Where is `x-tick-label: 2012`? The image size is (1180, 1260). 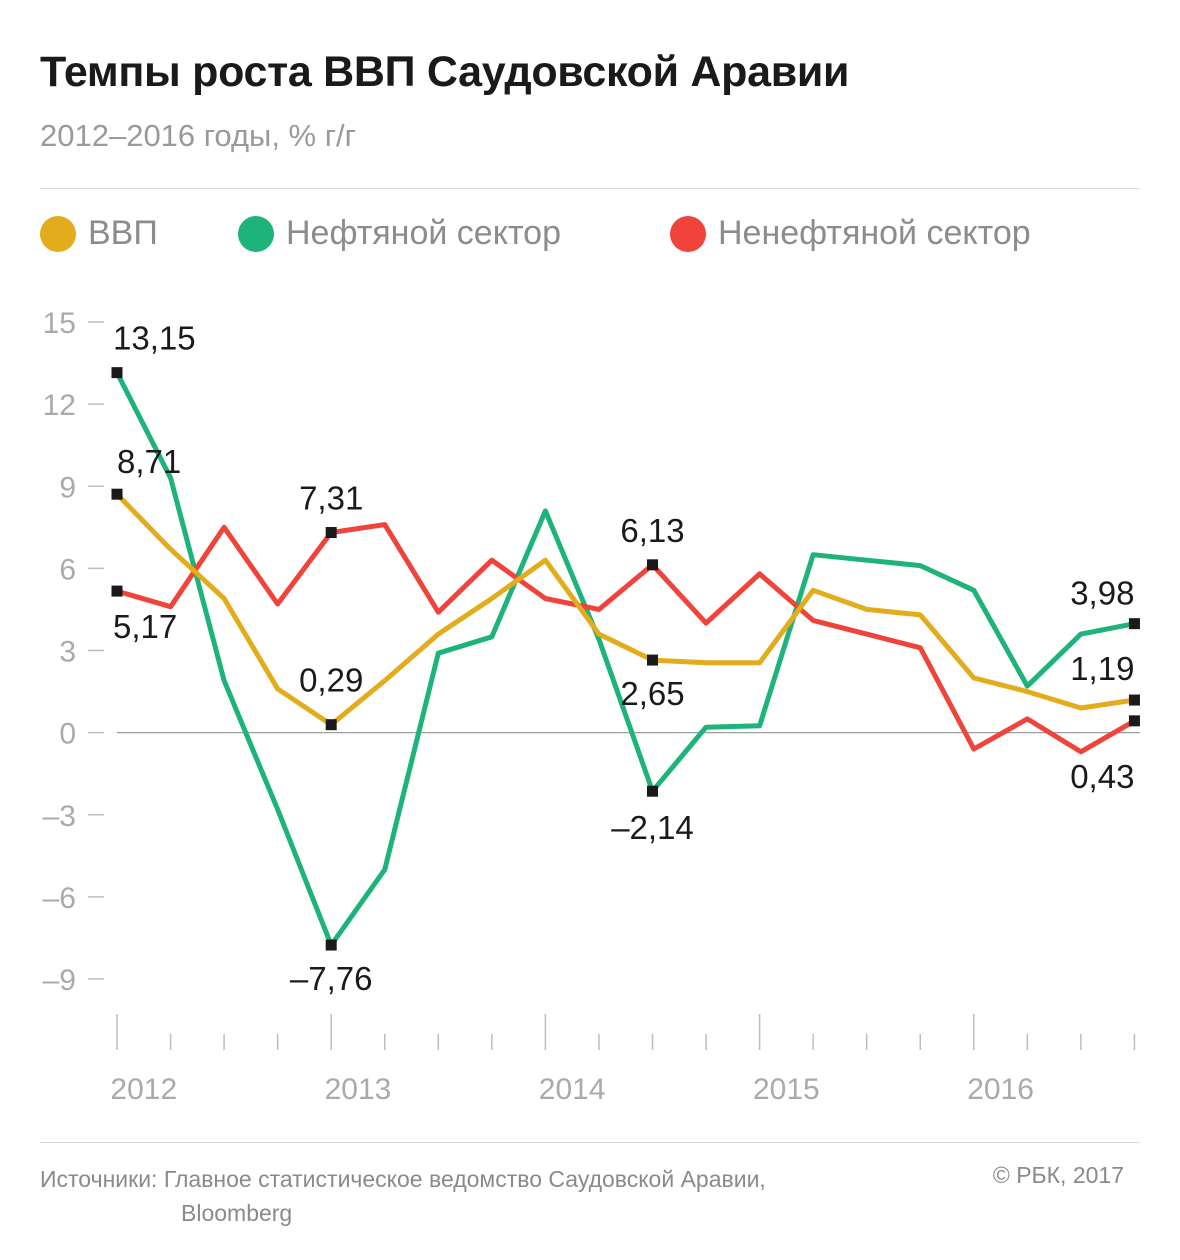
x-tick-label: 2012 is located at coordinates (143, 1089).